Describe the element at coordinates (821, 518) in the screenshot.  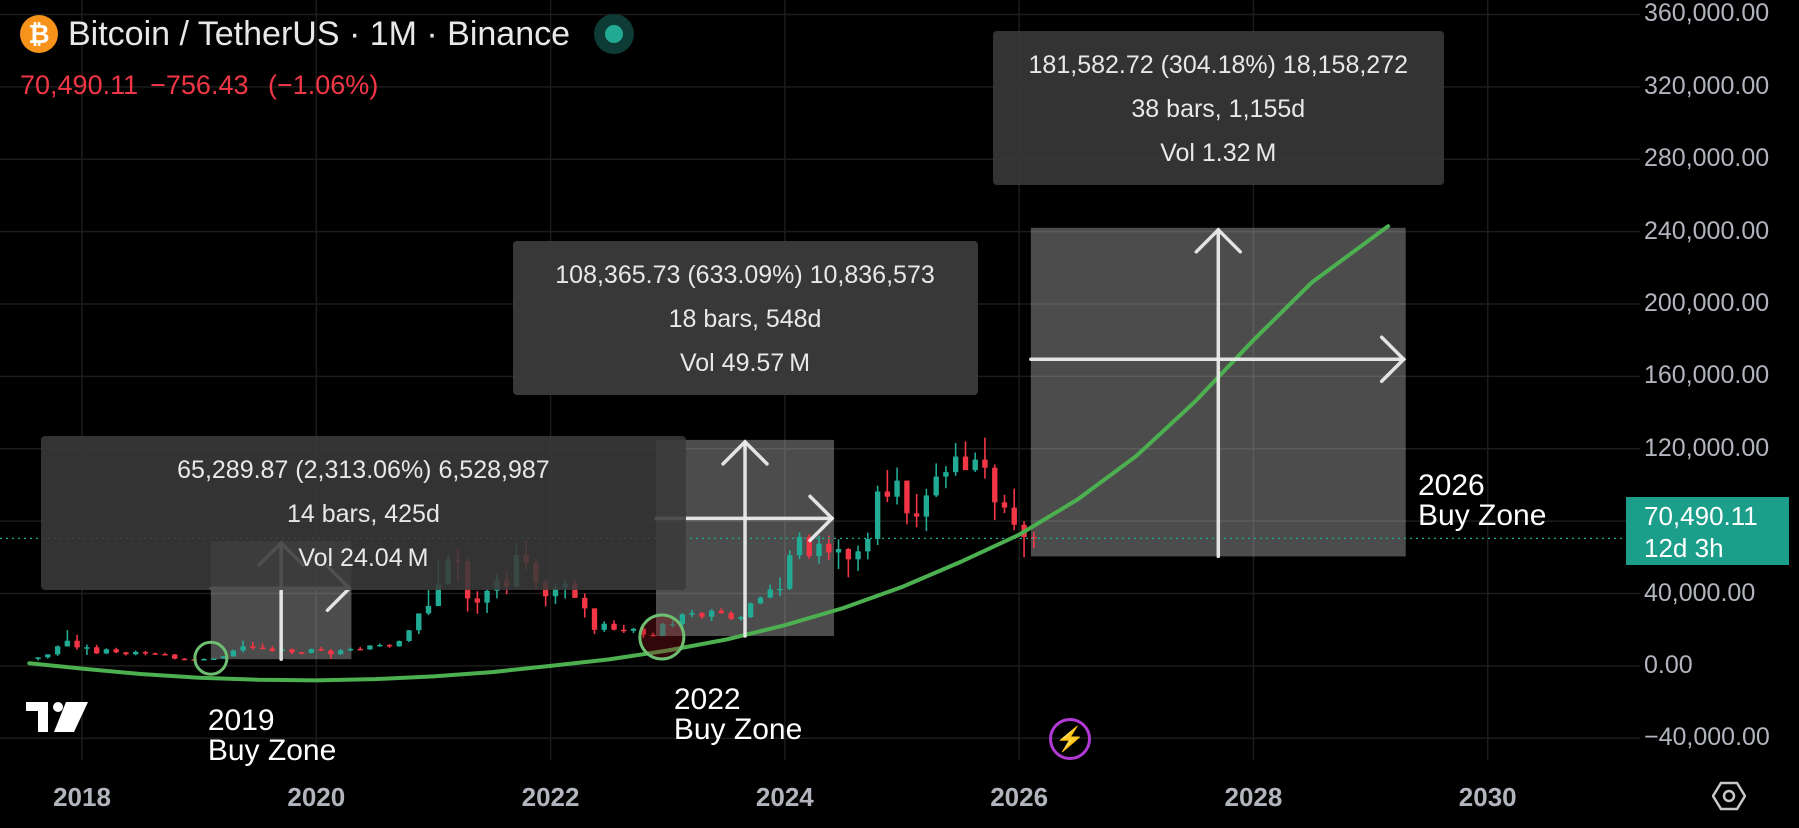
I see `arrow-right-head` at that location.